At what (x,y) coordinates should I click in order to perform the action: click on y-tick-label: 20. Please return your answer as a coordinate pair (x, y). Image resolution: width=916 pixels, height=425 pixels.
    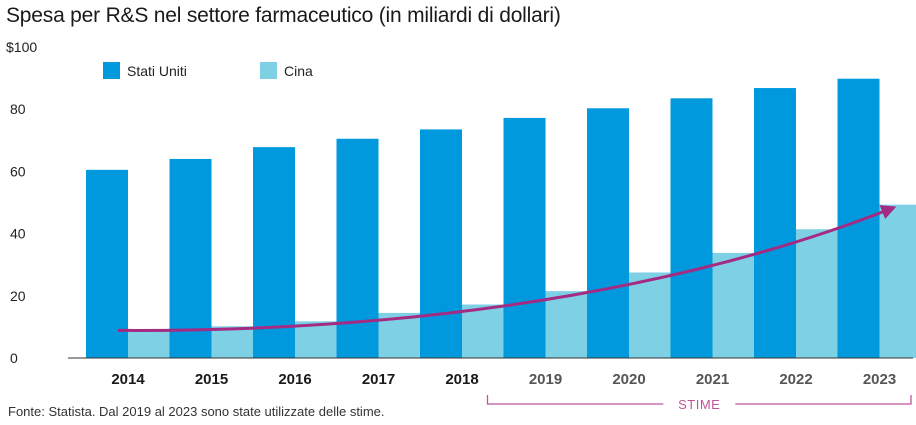
    Looking at the image, I should click on (18, 296).